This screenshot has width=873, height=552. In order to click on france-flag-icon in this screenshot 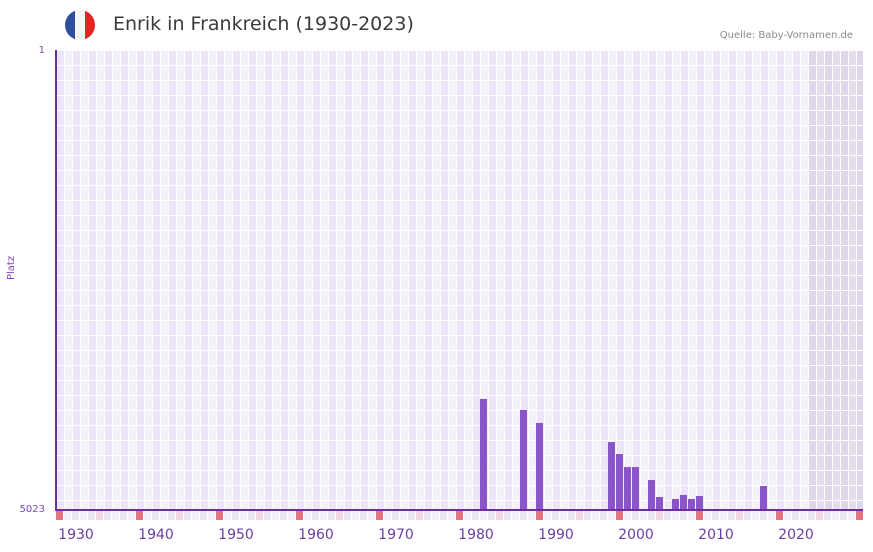, I will do `click(80, 25)`.